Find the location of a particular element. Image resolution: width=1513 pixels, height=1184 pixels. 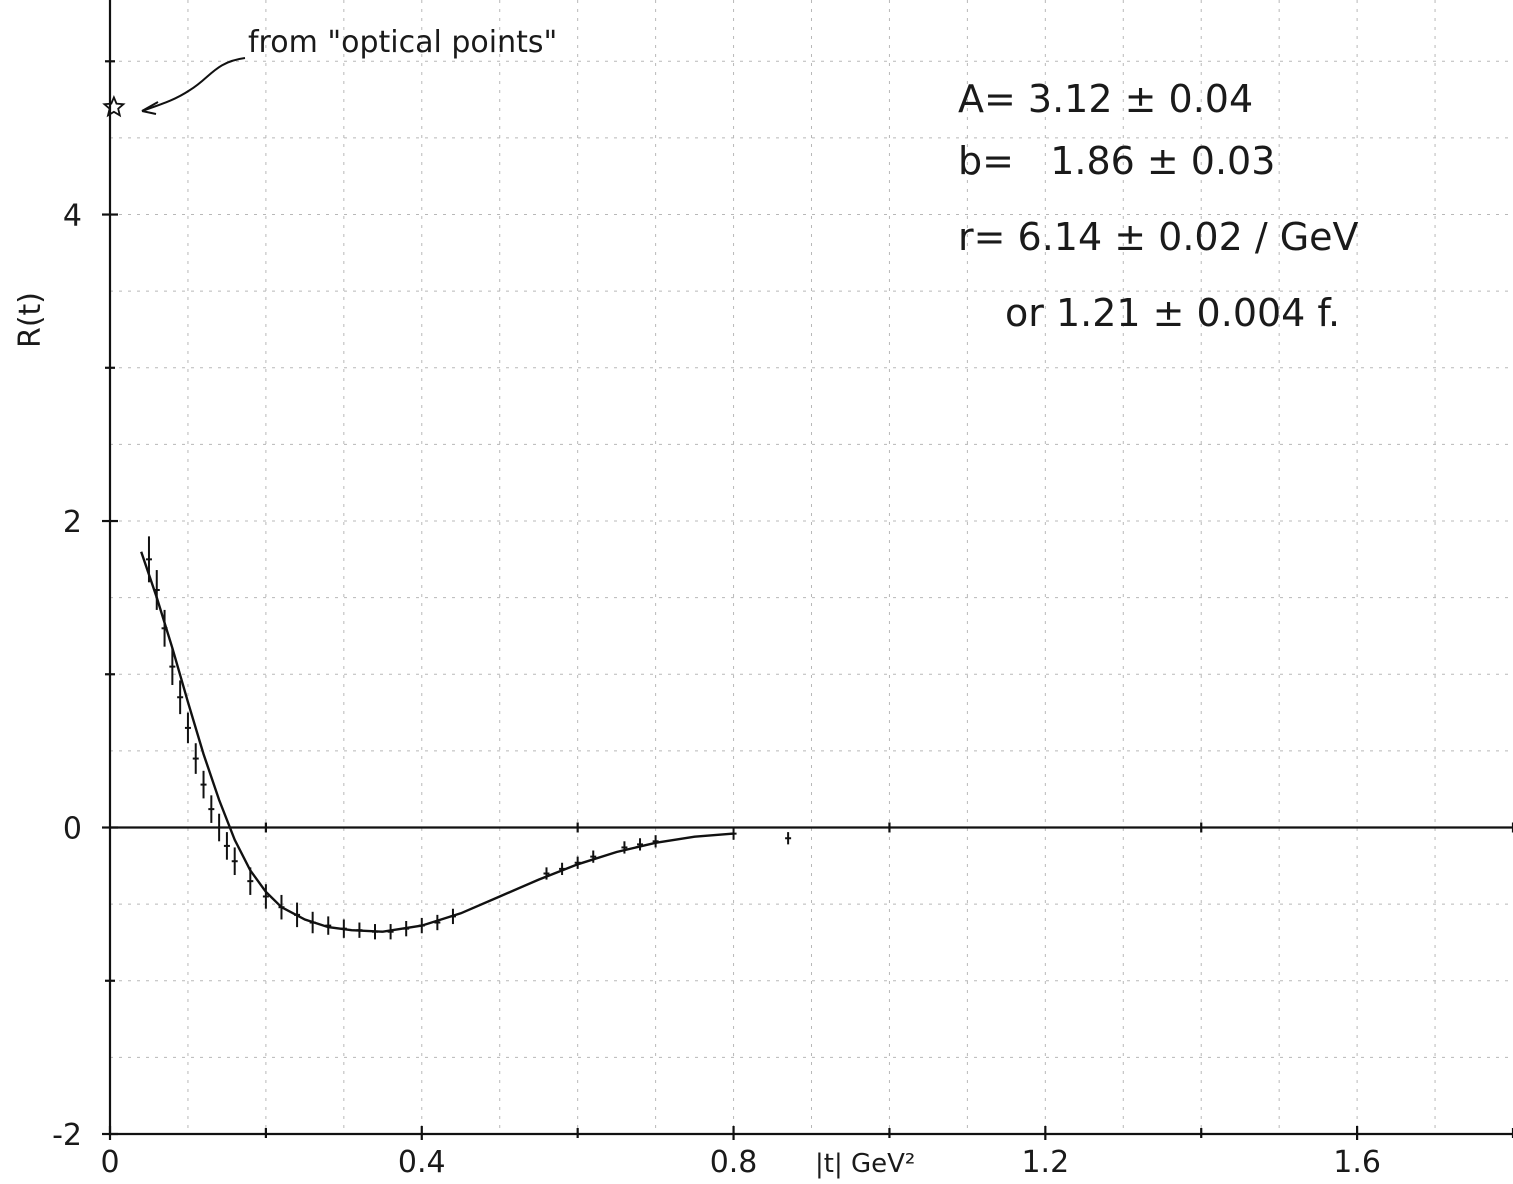

x-tick-label: 0.4 is located at coordinates (422, 1162).